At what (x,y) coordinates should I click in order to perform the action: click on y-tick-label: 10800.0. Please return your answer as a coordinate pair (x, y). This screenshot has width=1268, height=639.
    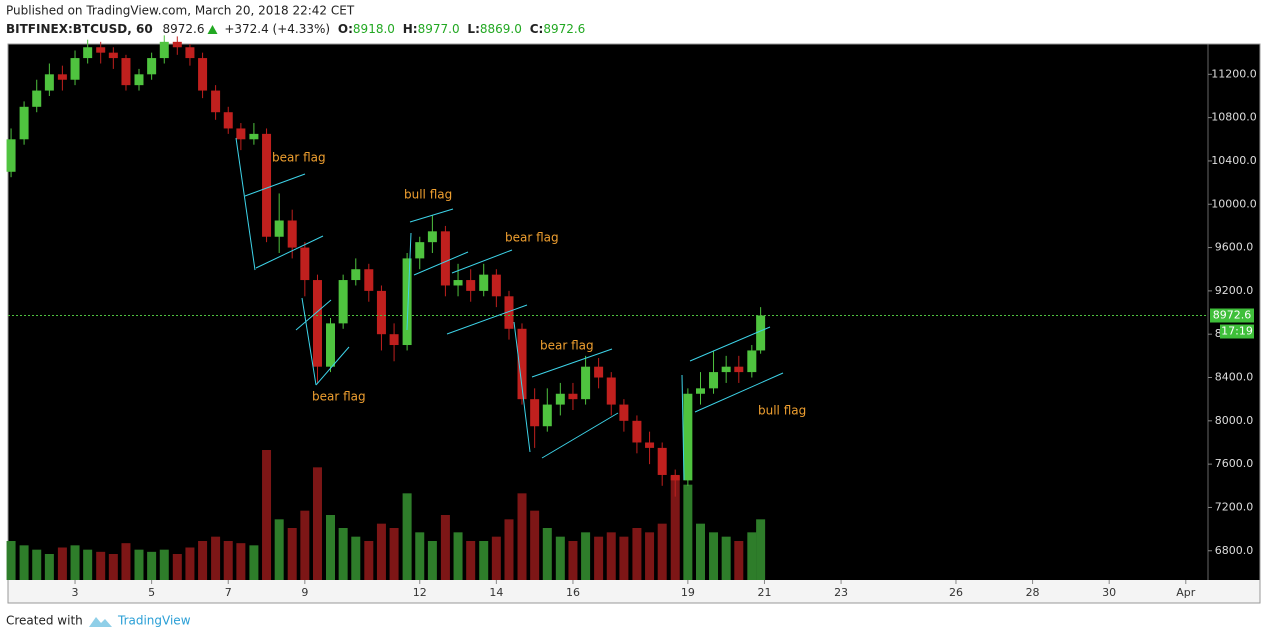
    Looking at the image, I should click on (1234, 117).